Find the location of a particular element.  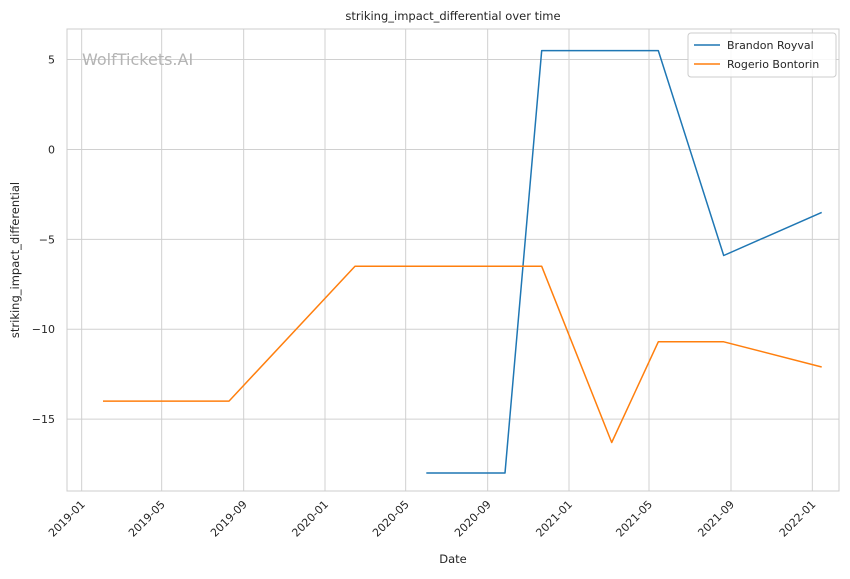

x-tick-label: 2021-09 is located at coordinates (716, 519).